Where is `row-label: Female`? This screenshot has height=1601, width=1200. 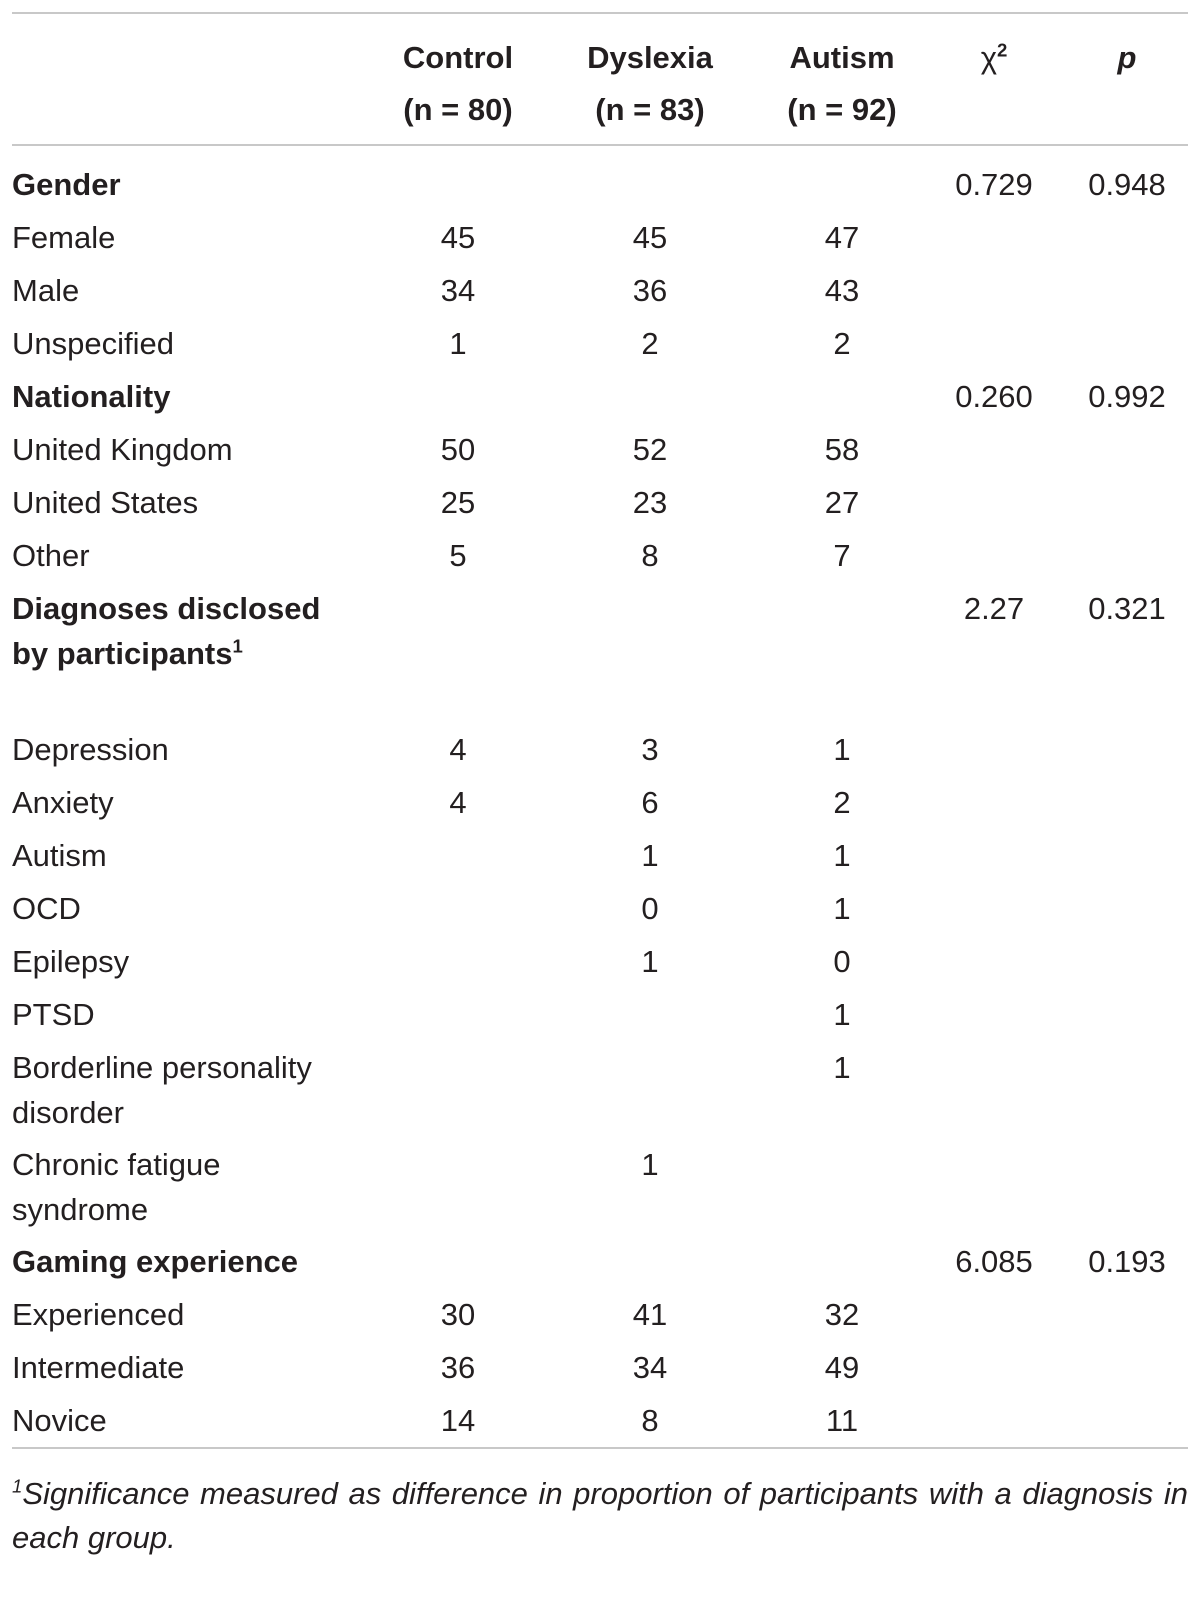 row-label: Female is located at coordinates (64, 237).